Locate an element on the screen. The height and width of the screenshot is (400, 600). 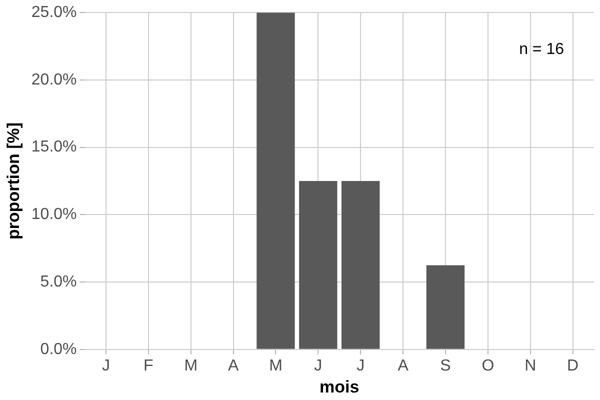
y-tick-label: 5.0% is located at coordinates (58, 281).